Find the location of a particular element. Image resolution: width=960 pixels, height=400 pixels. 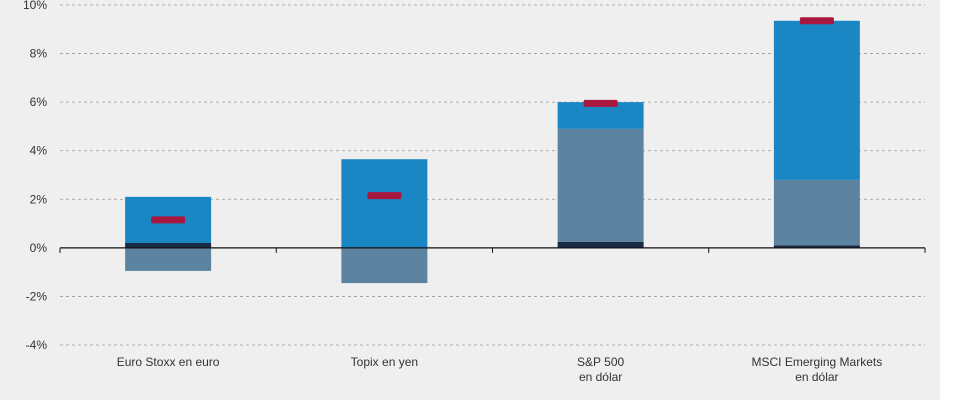

category-label: MSCI Emerging Markets is located at coordinates (817, 362).